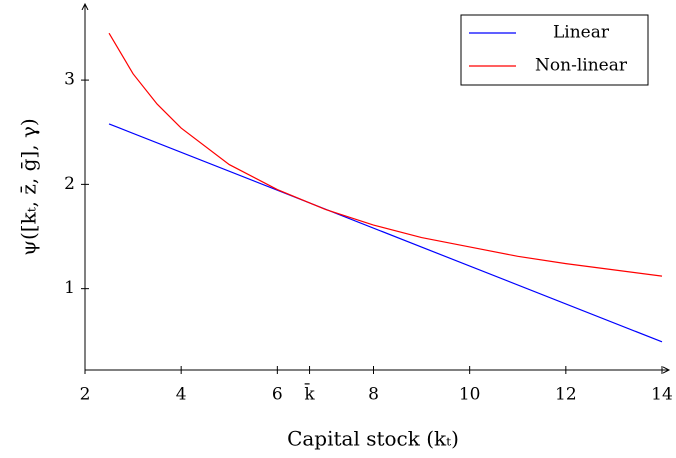  Describe the element at coordinates (470, 395) in the screenshot. I see `x-tick-label: 10` at that location.